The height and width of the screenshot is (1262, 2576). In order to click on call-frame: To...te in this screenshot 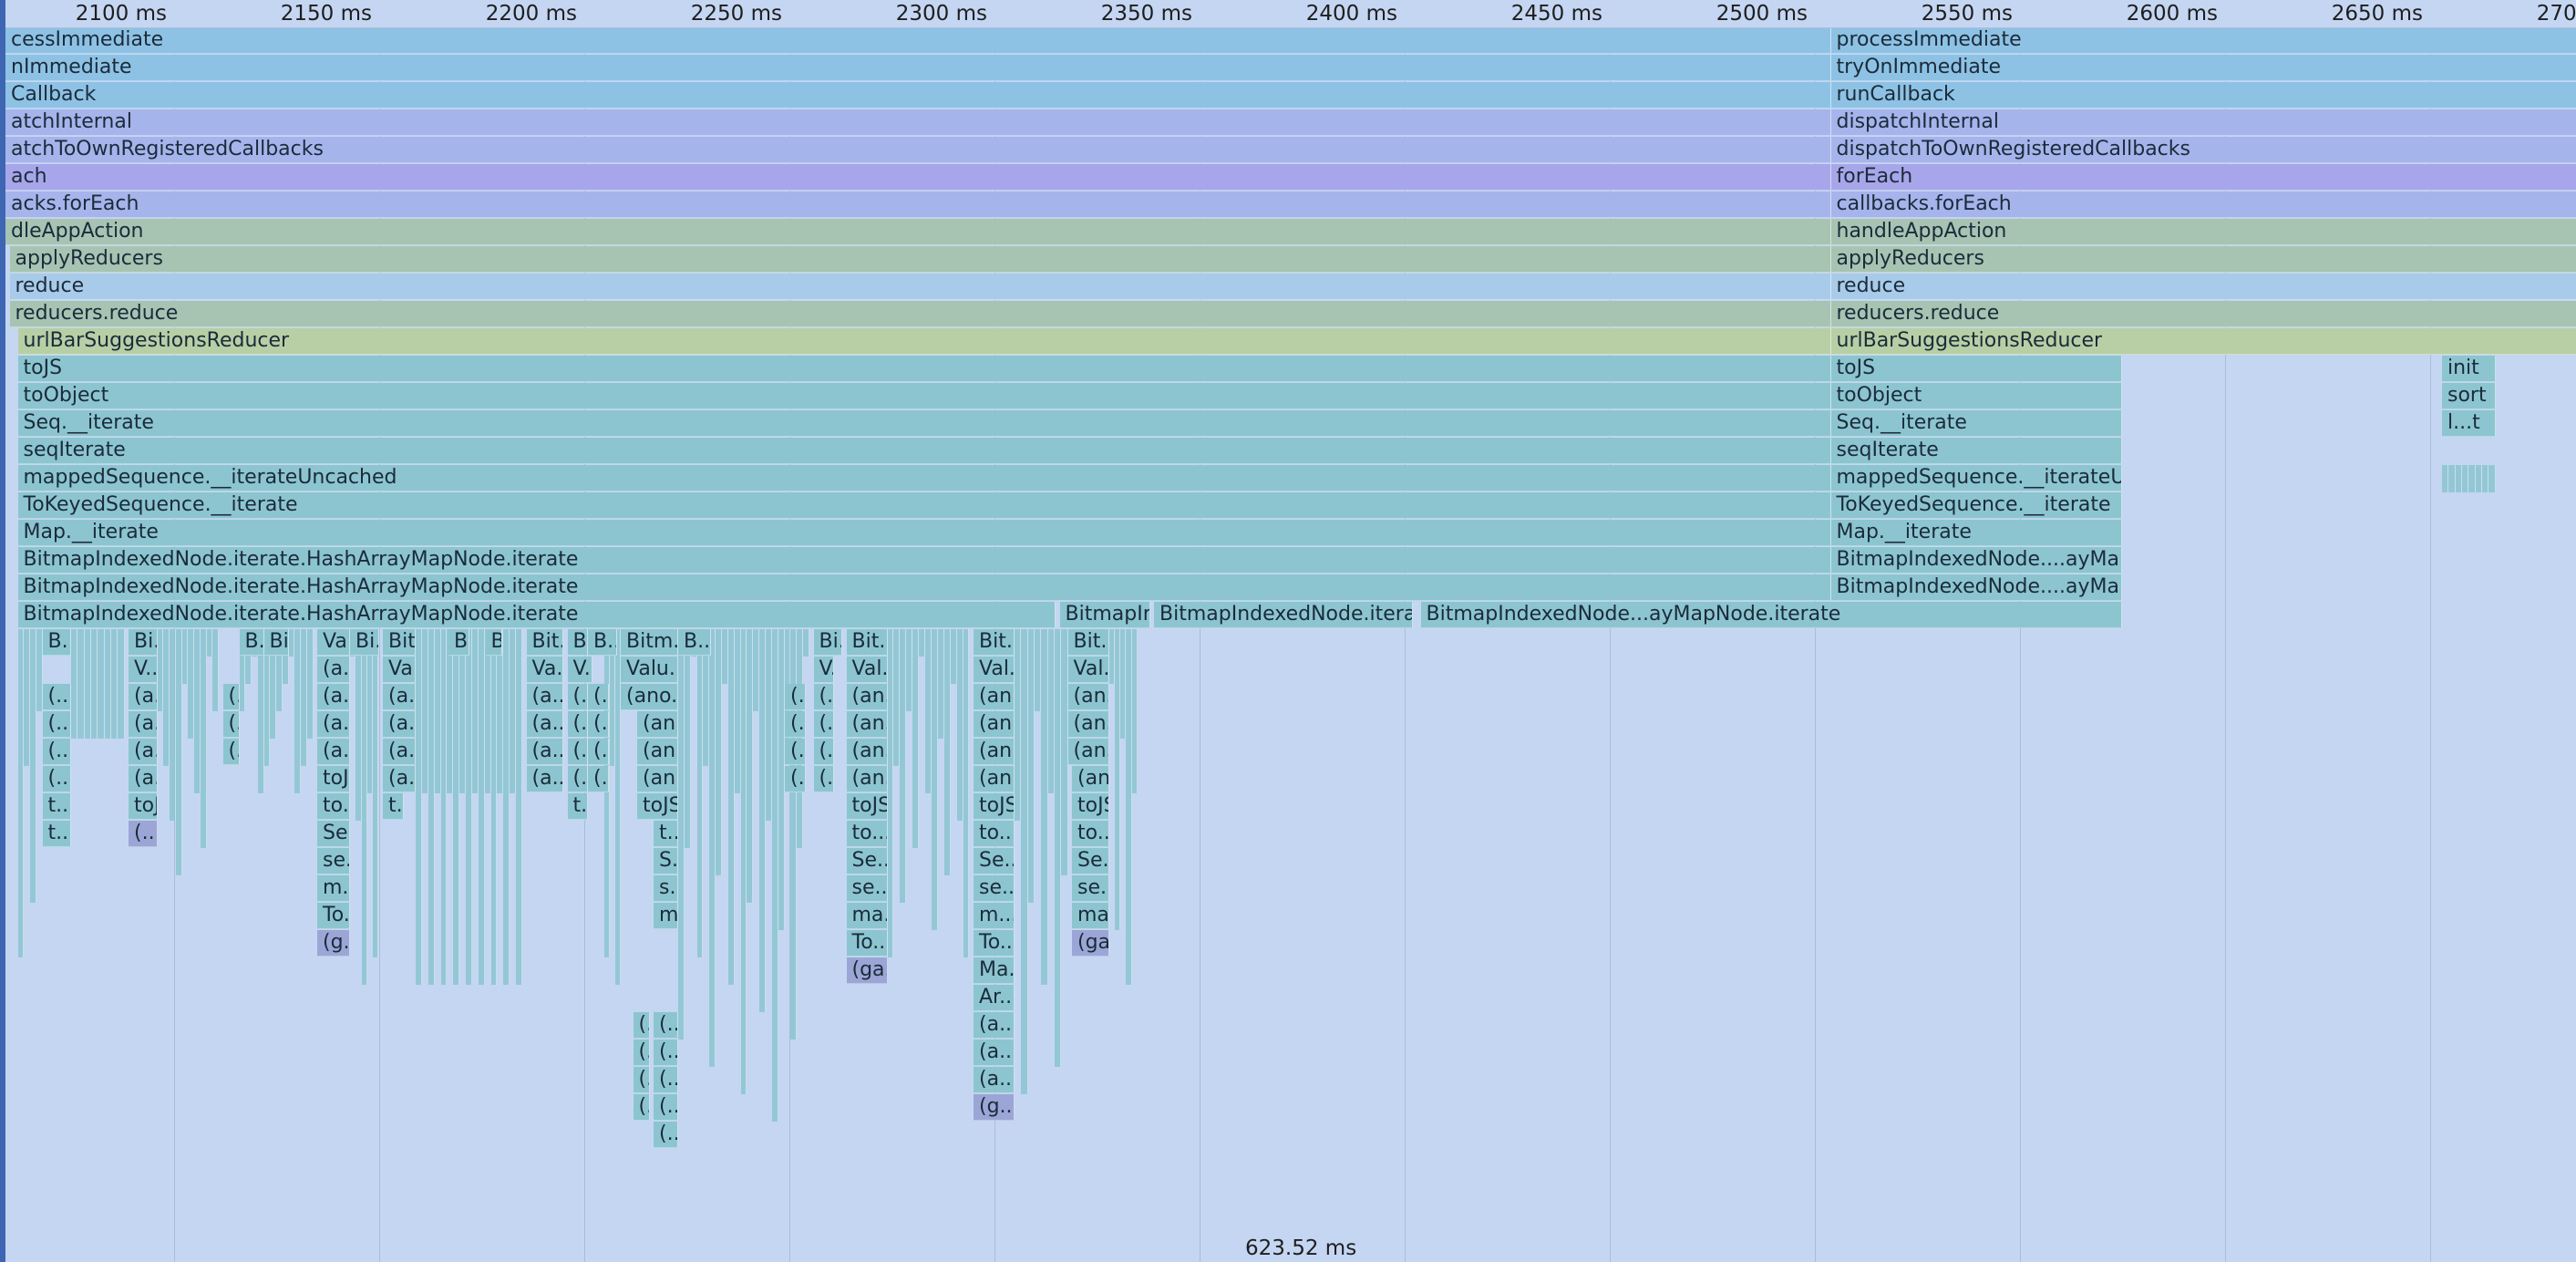, I will do `click(867, 943)`.